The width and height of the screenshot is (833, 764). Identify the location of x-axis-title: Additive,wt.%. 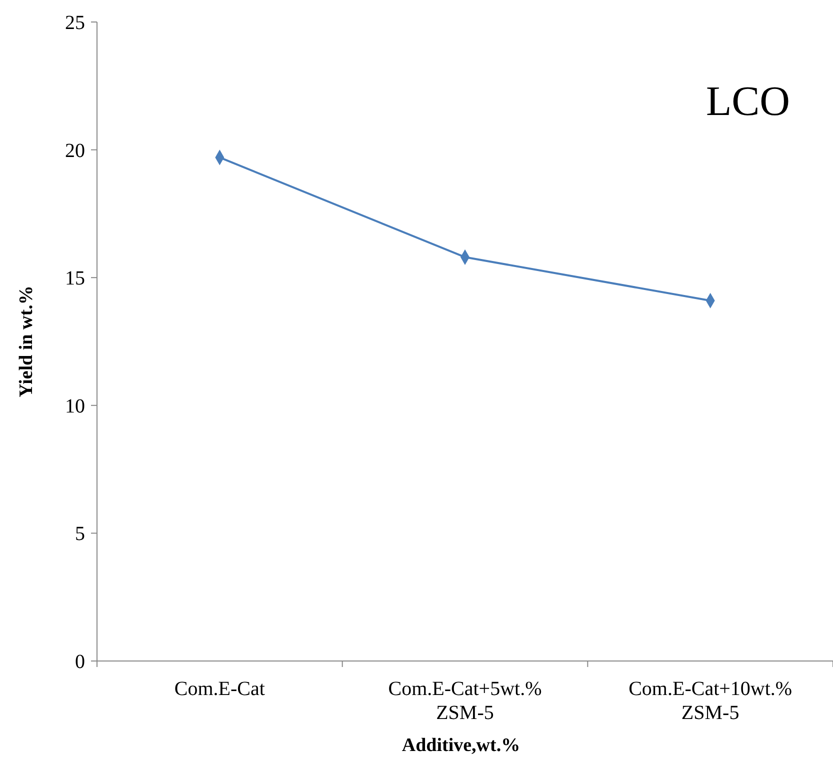
(461, 745).